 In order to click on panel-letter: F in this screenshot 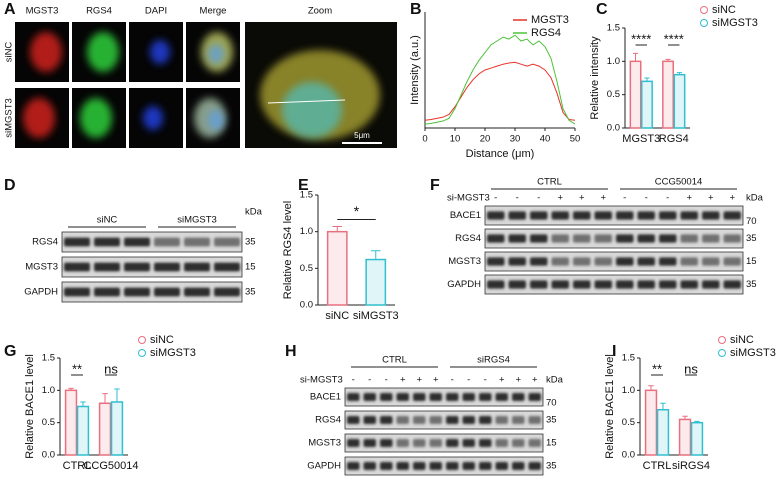, I will do `click(435, 185)`.